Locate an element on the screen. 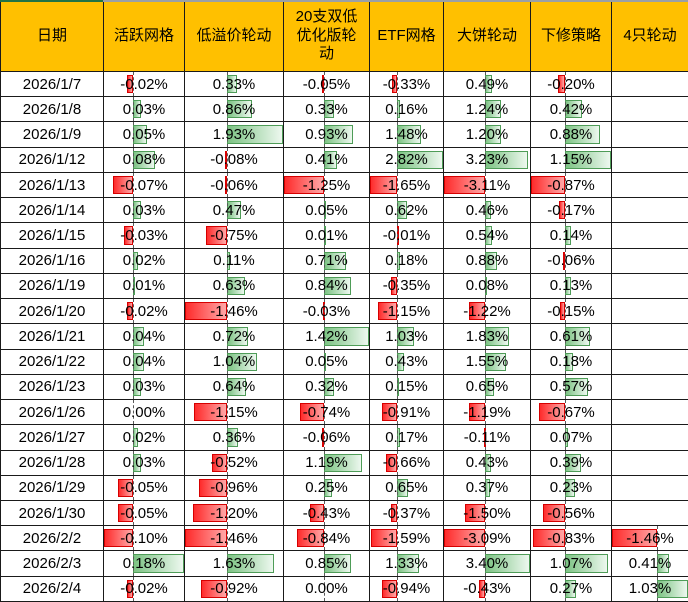 Image resolution: width=688 pixels, height=602 pixels. value-cell: 0.62% is located at coordinates (406, 210).